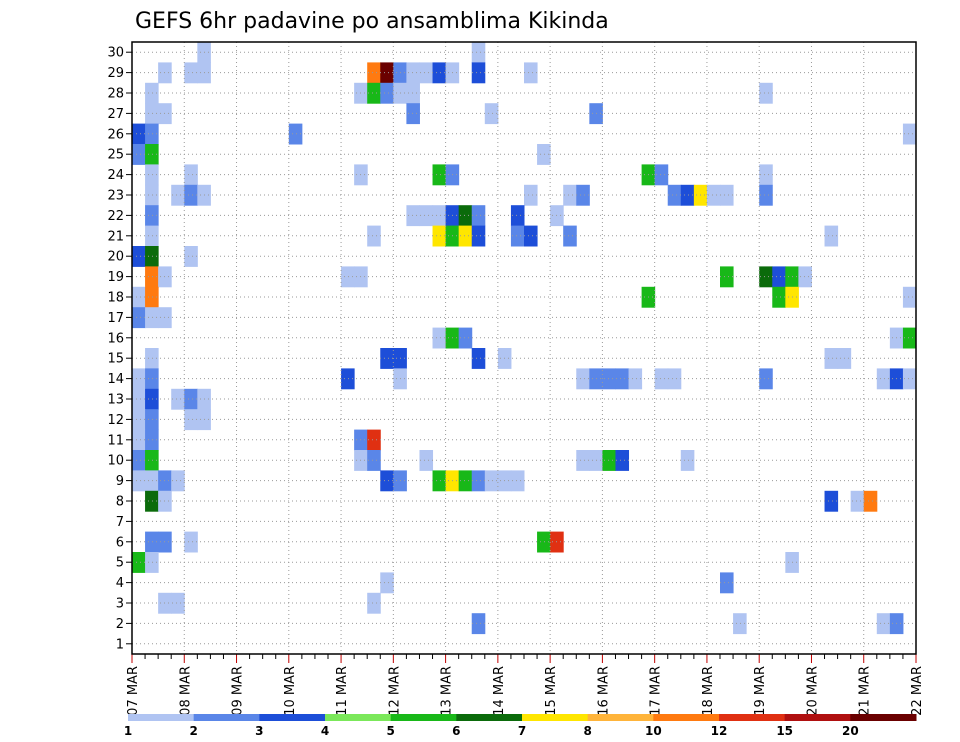  Describe the element at coordinates (115, 175) in the screenshot. I see `y-tick-label: 24` at that location.